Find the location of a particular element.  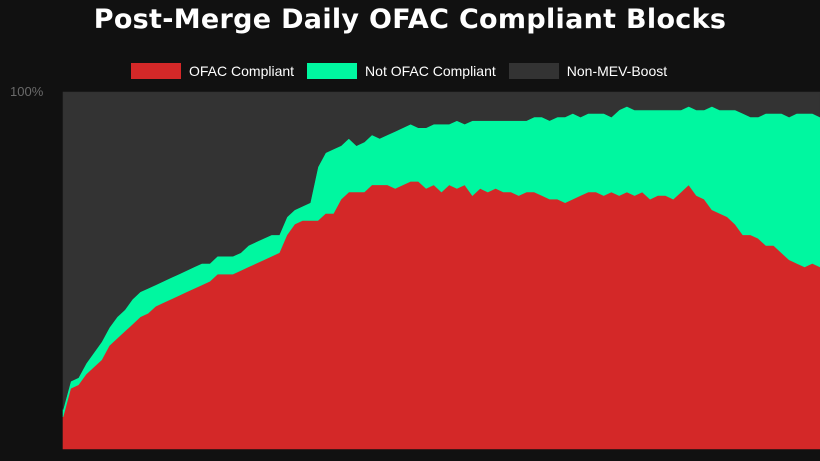

legend-item-non-mev-boost: Non-MEV-Boost is located at coordinates (588, 71).